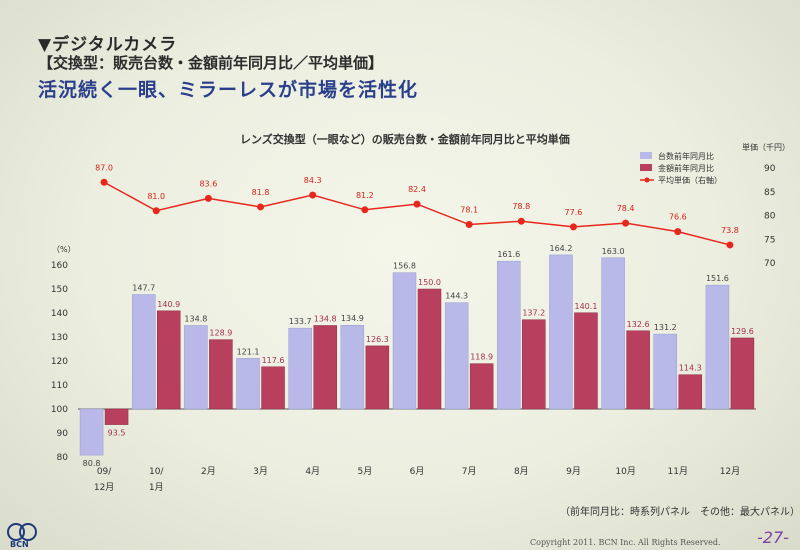  What do you see at coordinates (742, 331) in the screenshot?
I see `bar-amount-label: 129.6` at bounding box center [742, 331].